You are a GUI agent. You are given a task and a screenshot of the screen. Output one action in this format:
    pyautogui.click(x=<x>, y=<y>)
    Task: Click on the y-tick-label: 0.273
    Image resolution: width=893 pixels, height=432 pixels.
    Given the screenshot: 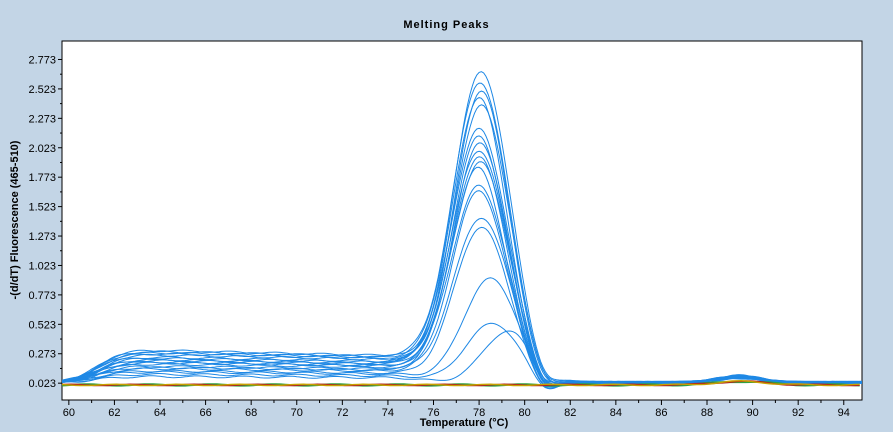 What is the action you would take?
    pyautogui.click(x=42, y=355)
    